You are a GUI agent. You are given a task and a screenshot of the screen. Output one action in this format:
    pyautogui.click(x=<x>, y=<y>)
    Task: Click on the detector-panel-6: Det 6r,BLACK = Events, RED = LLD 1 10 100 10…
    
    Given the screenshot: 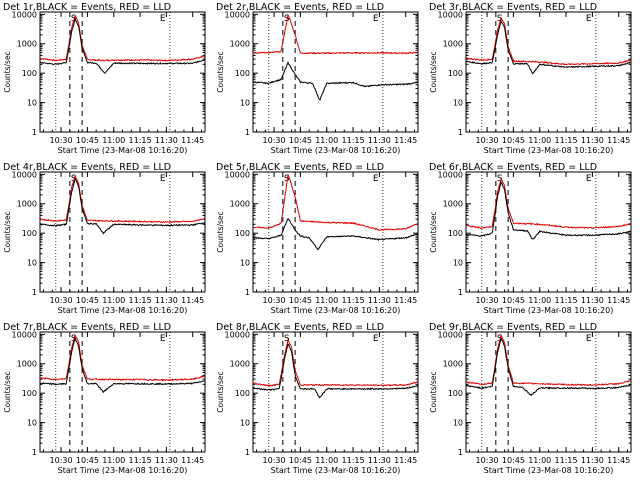 What is the action you would take?
    pyautogui.click(x=530, y=238)
    